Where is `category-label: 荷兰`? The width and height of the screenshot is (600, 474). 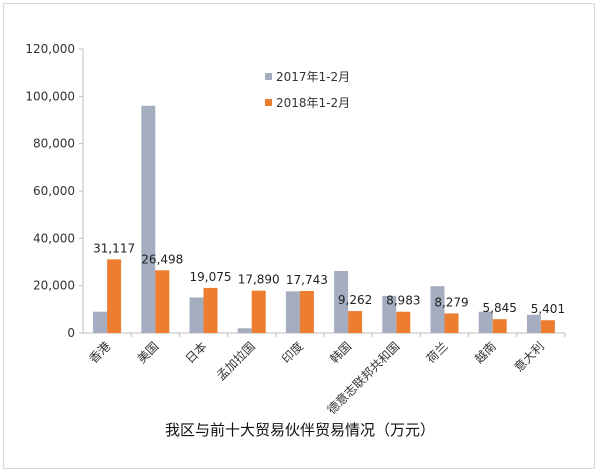
category-label: 荷兰 is located at coordinates (437, 352).